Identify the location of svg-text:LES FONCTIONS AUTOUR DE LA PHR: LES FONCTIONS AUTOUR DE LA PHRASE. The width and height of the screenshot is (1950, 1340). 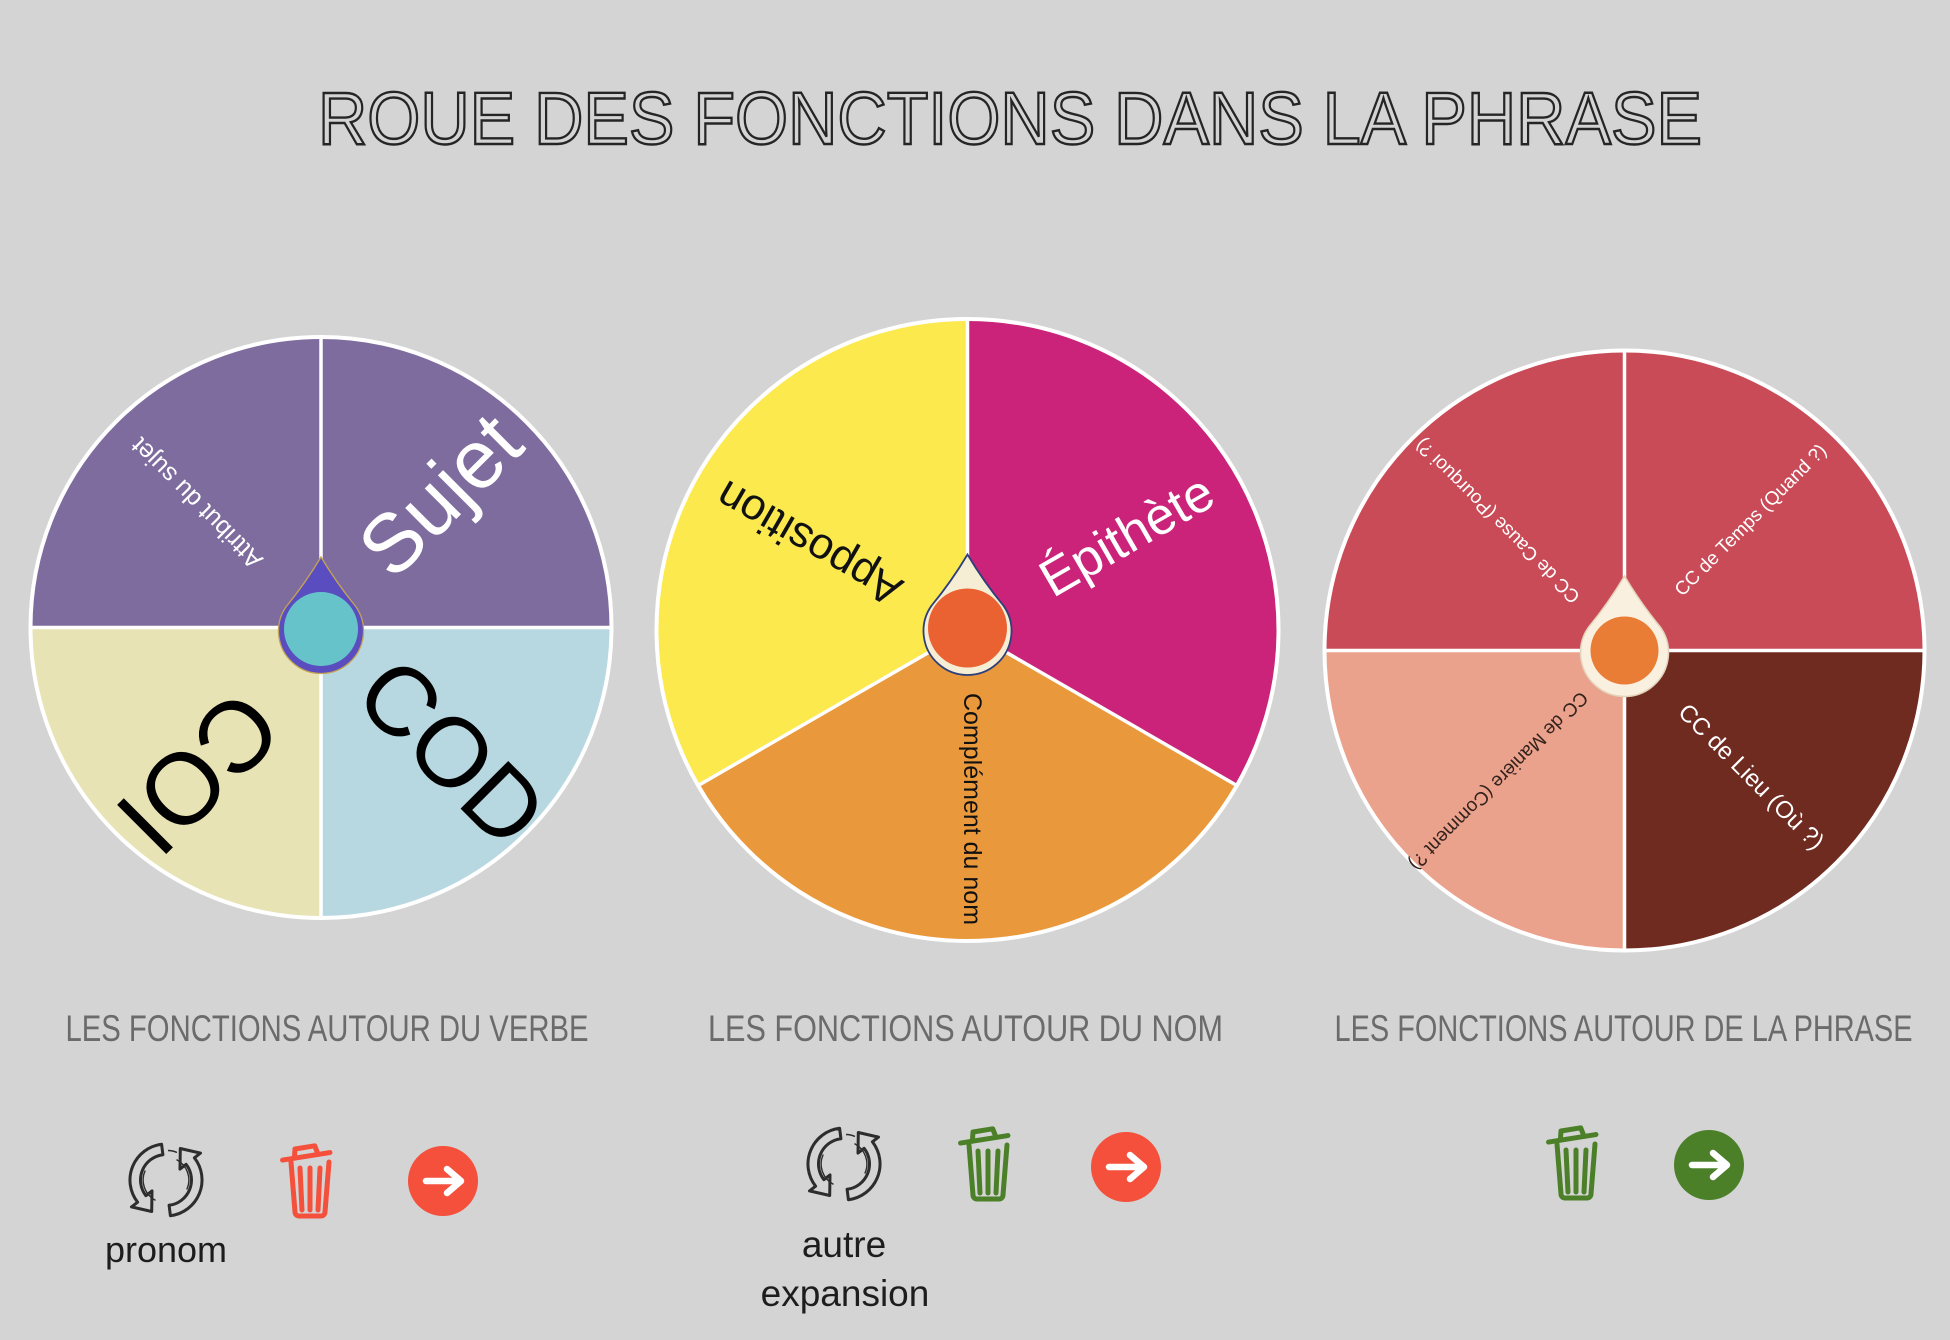
(1624, 1028).